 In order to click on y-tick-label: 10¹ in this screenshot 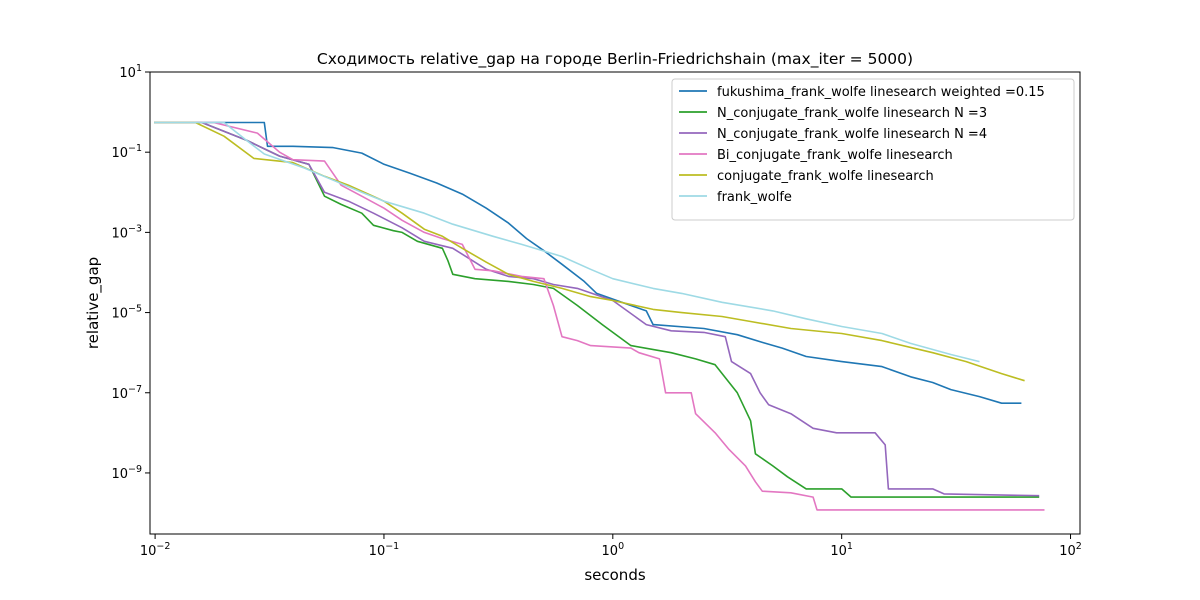, I will do `click(130, 72)`.